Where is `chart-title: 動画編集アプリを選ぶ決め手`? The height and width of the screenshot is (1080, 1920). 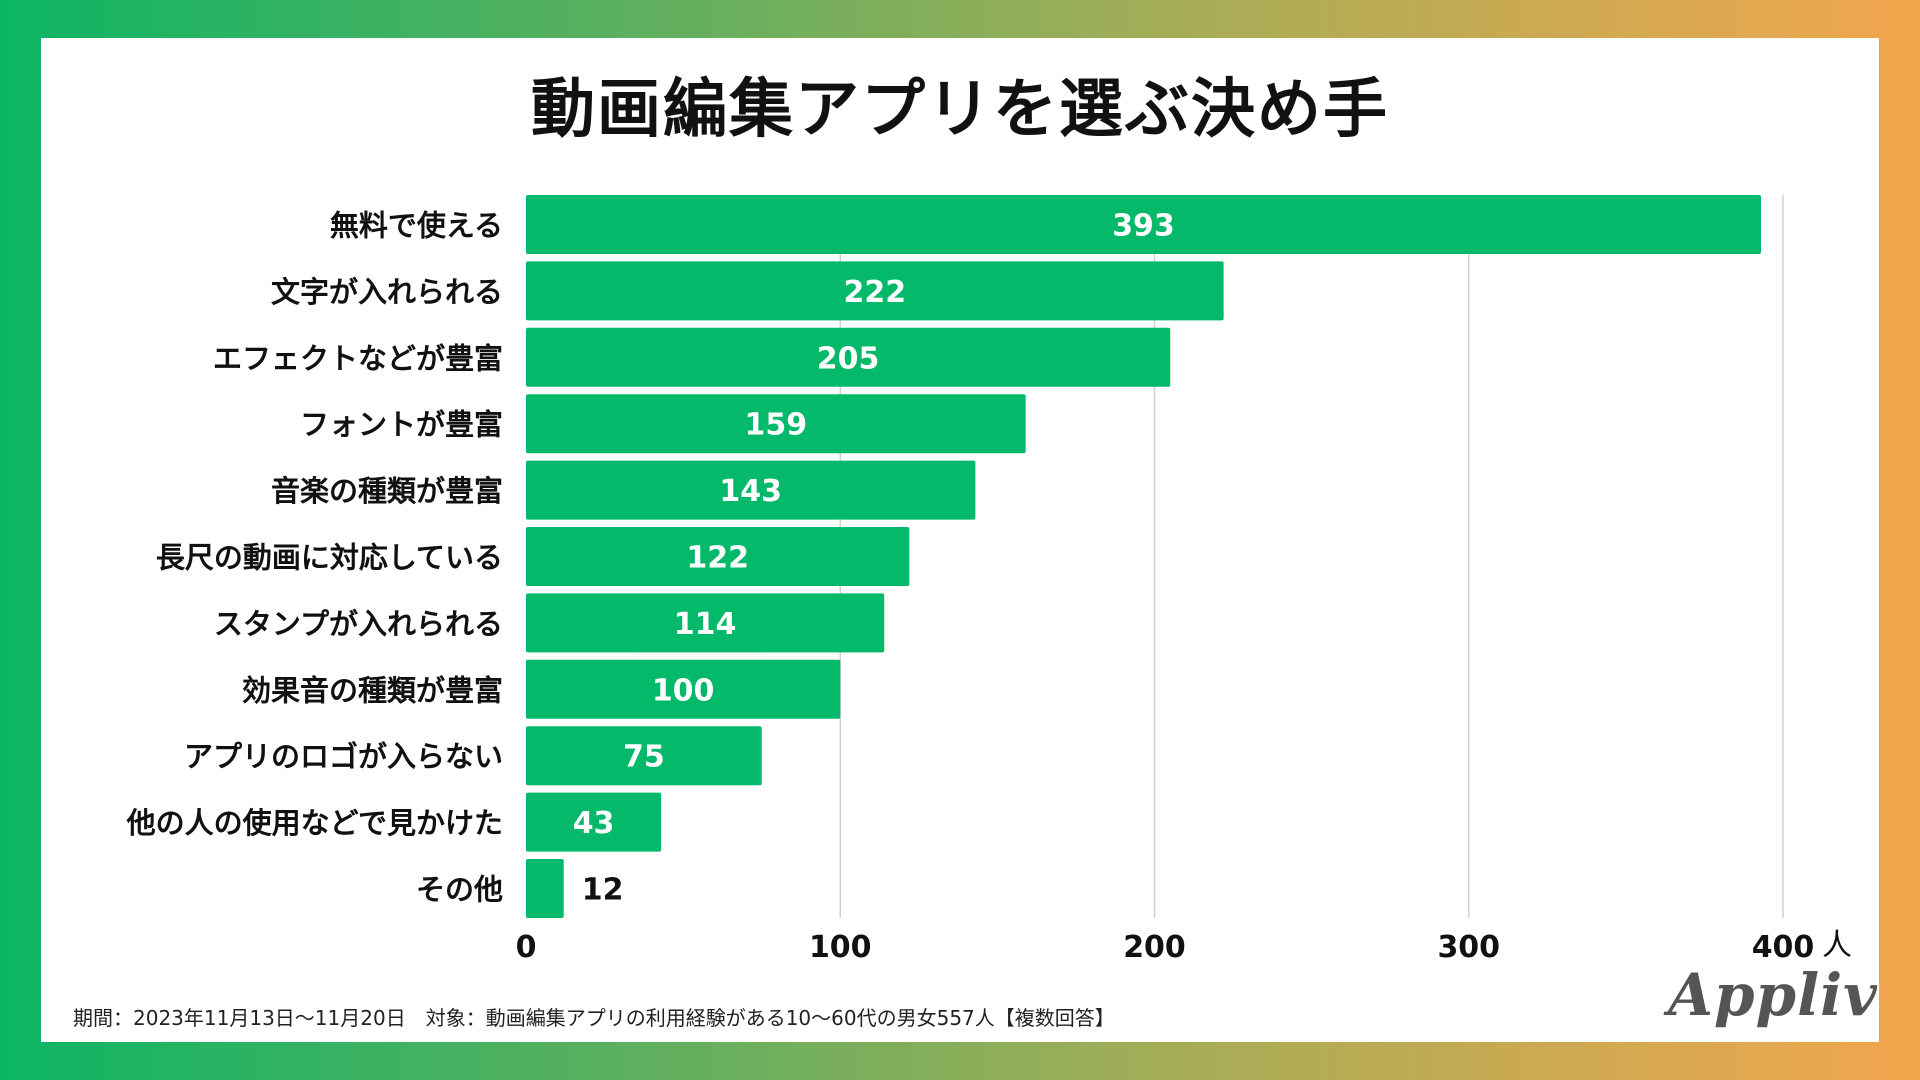 chart-title: 動画編集アプリを選ぶ決め手 is located at coordinates (960, 110).